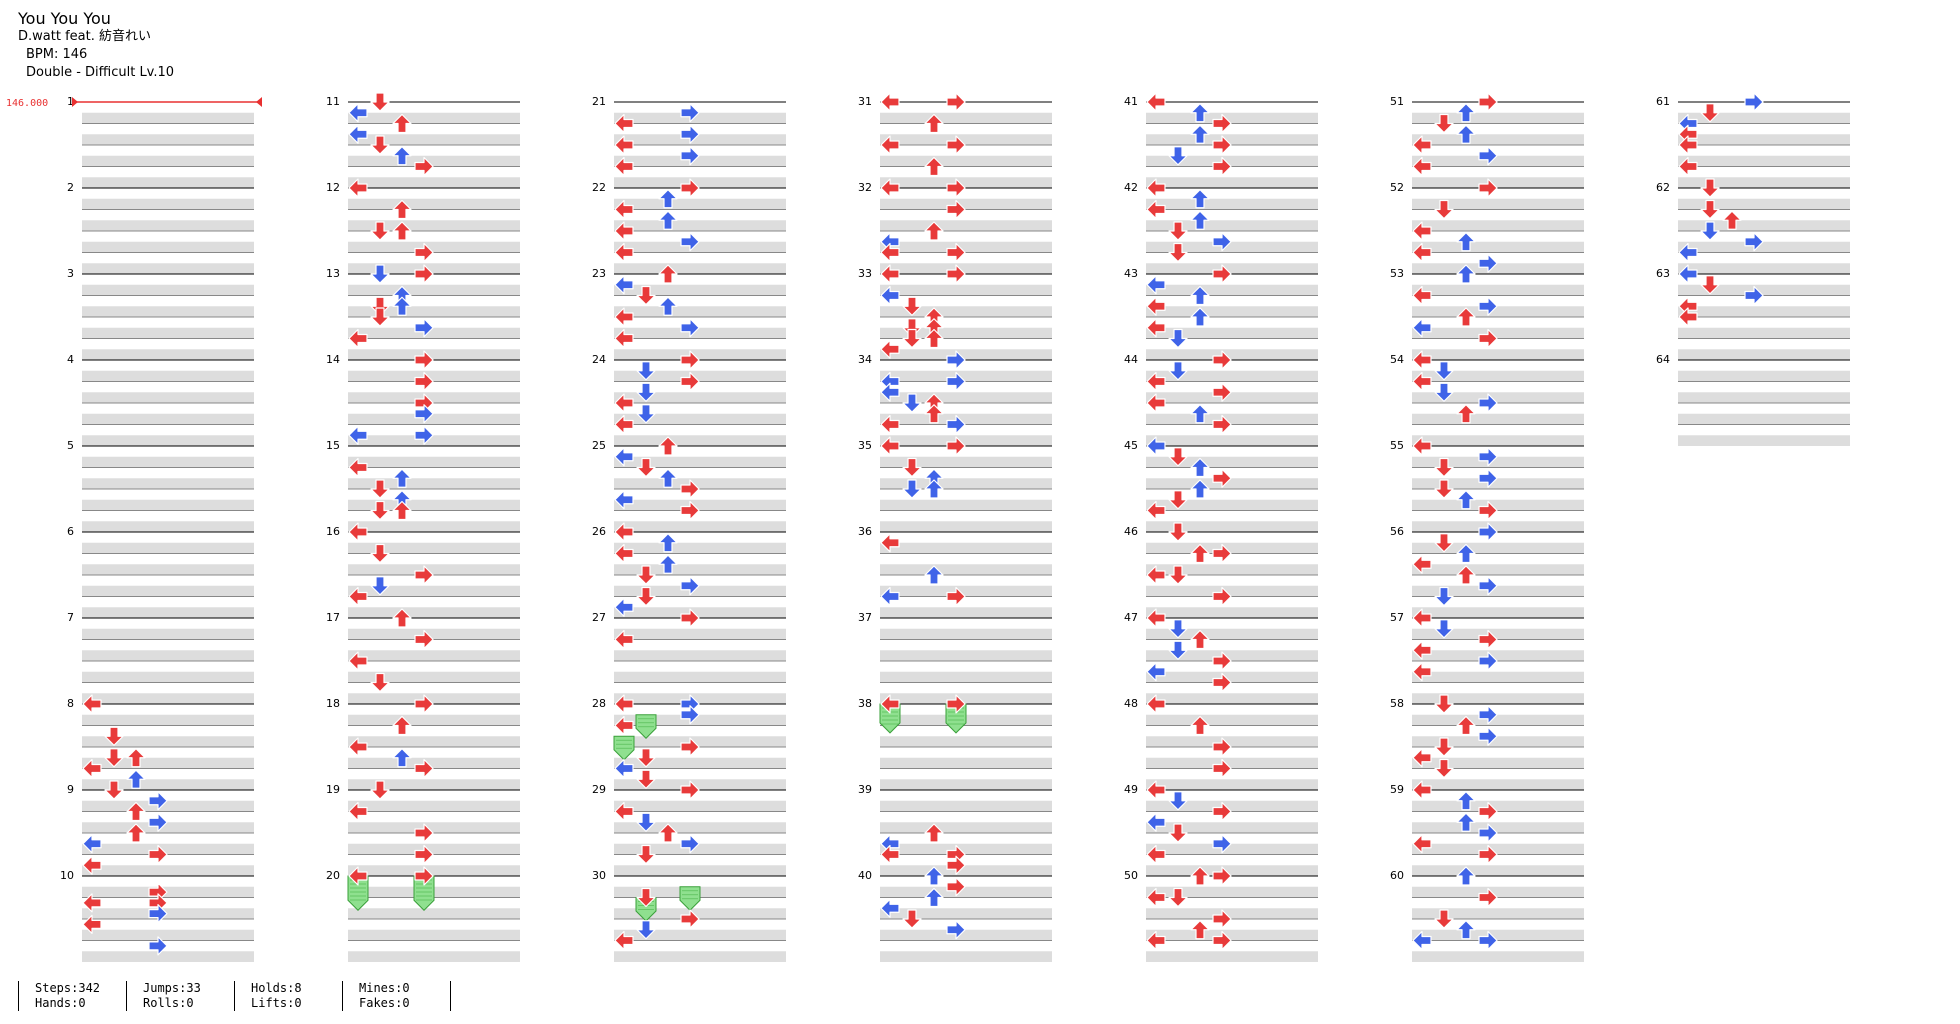 This screenshot has width=1960, height=1024. I want to click on measure-number: 11, so click(333, 101).